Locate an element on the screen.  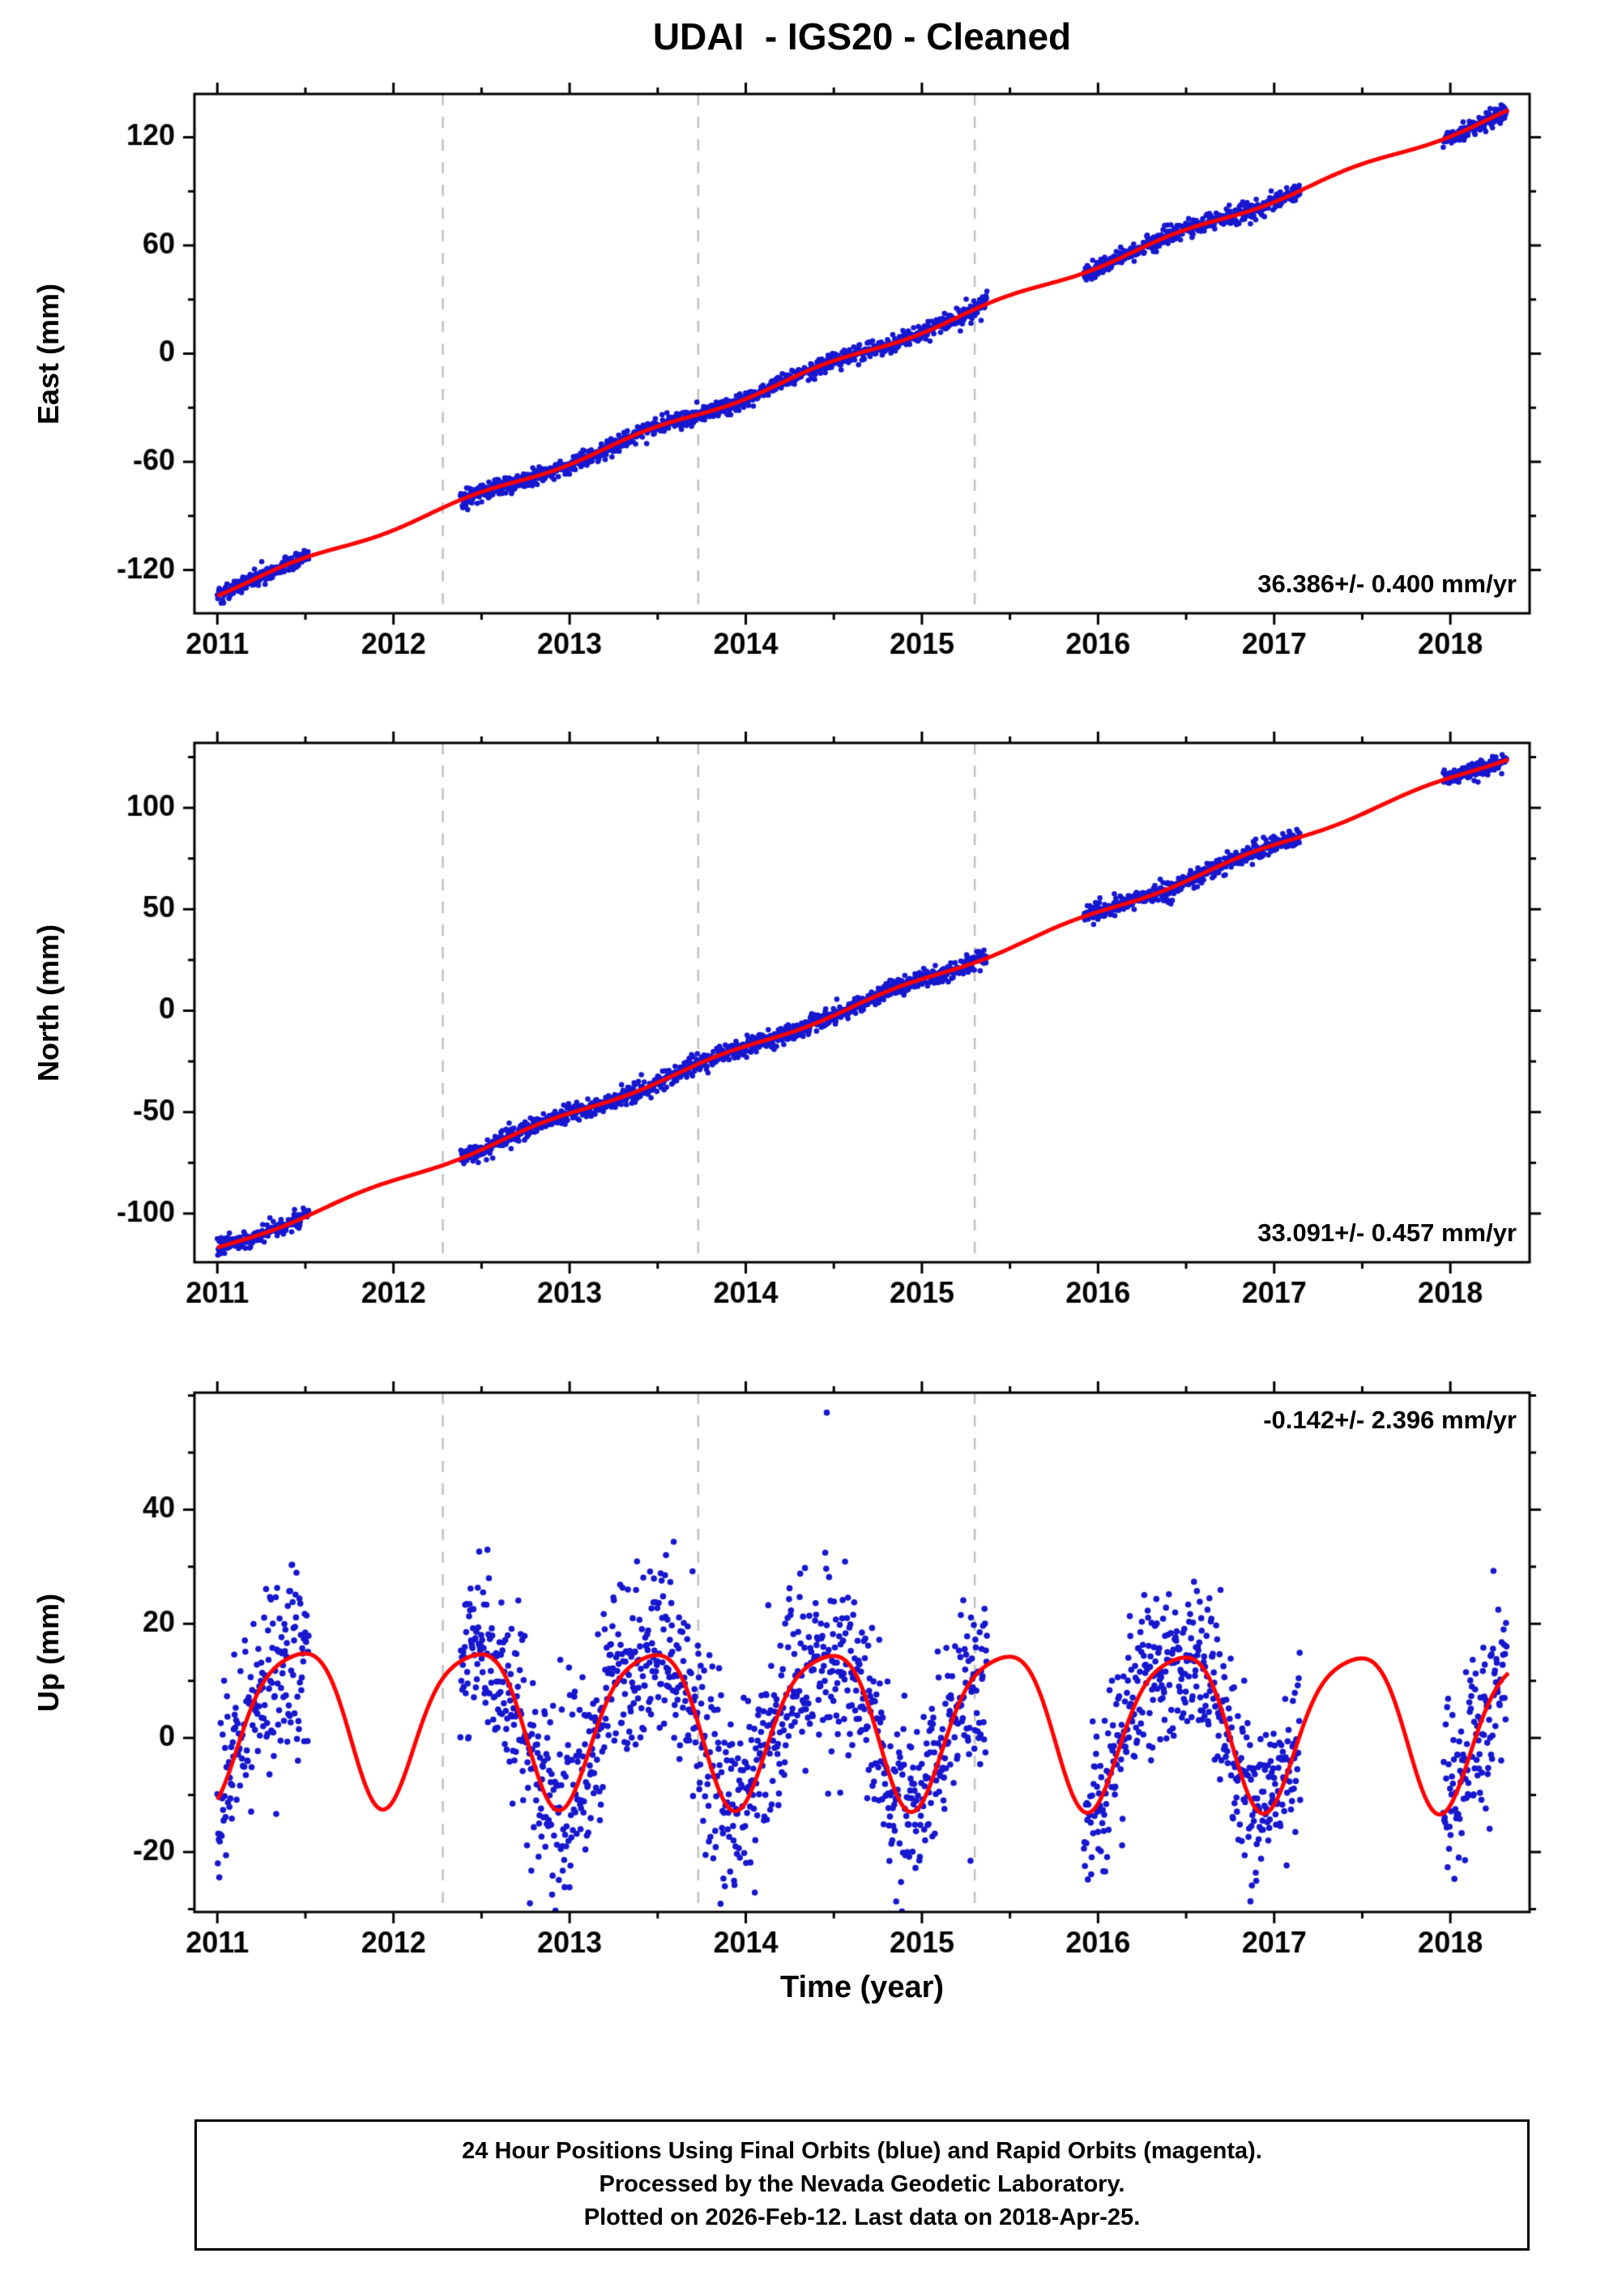
x-axis-label: Time (year) is located at coordinates (862, 1987).